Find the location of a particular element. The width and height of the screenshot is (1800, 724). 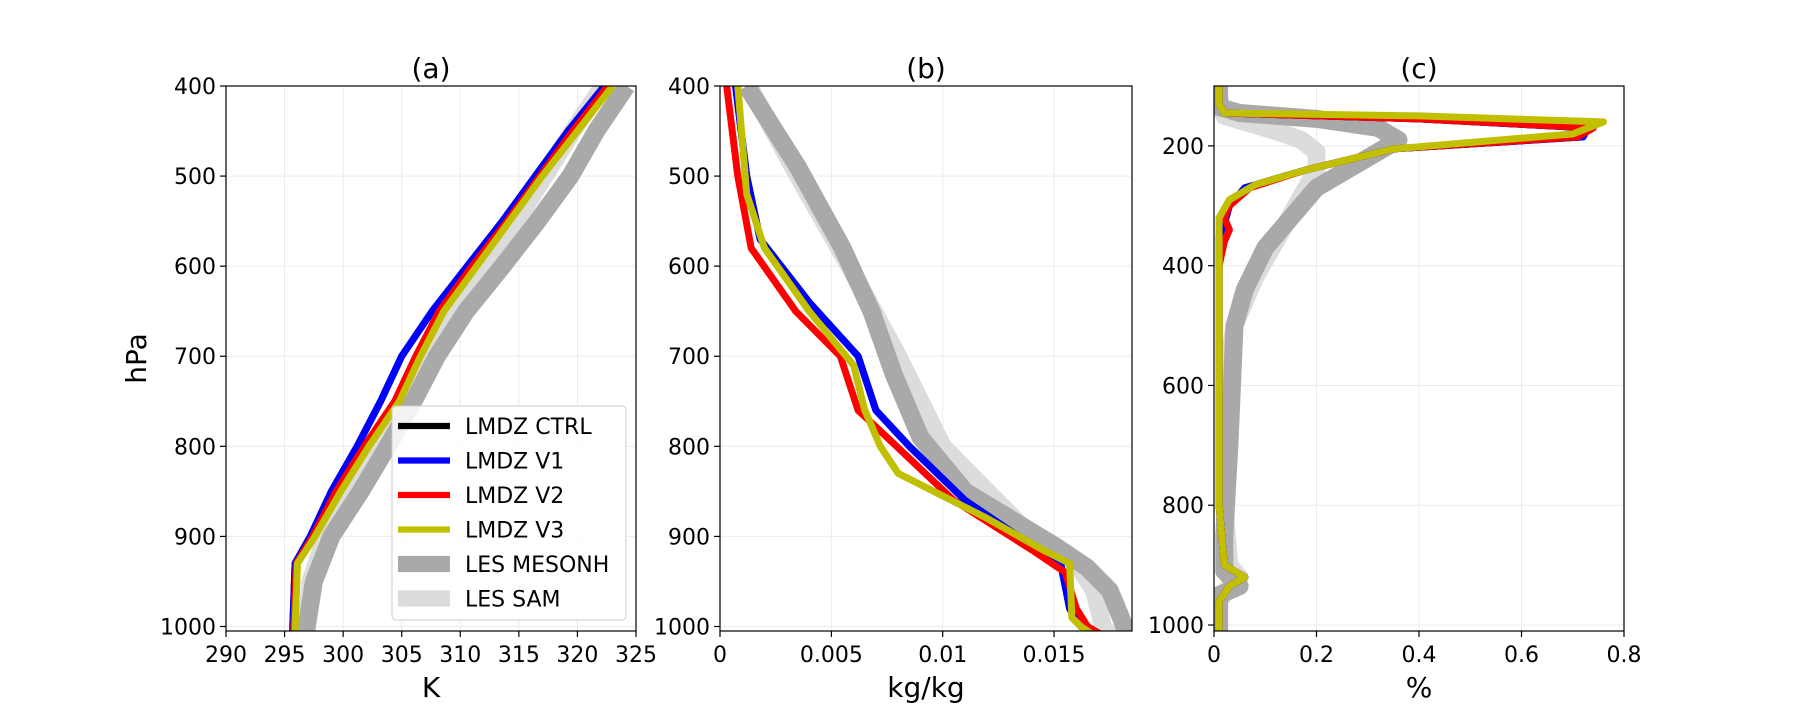

legend-label-les-sam: LES SAM is located at coordinates (513, 600).